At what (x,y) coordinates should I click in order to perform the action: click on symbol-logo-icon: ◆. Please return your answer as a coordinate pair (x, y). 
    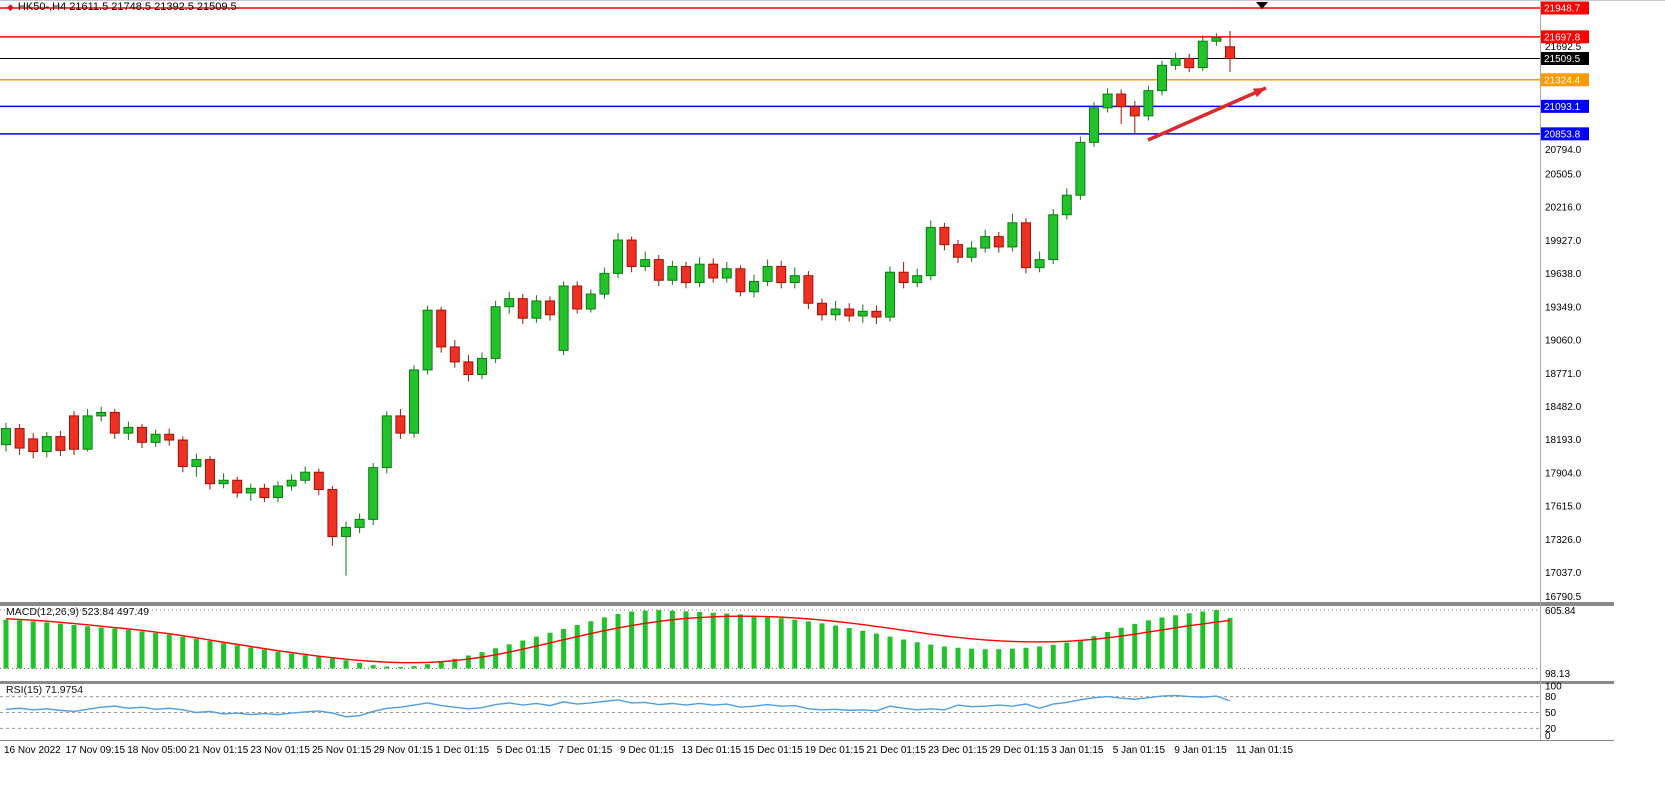
    Looking at the image, I should click on (10, 6).